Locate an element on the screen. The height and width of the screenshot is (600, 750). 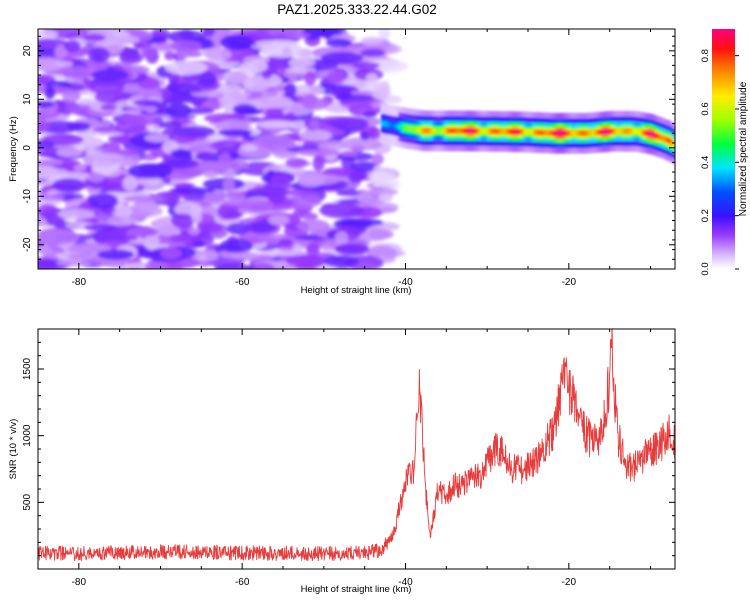
colorbar-tick-label: 0.0 is located at coordinates (705, 268).